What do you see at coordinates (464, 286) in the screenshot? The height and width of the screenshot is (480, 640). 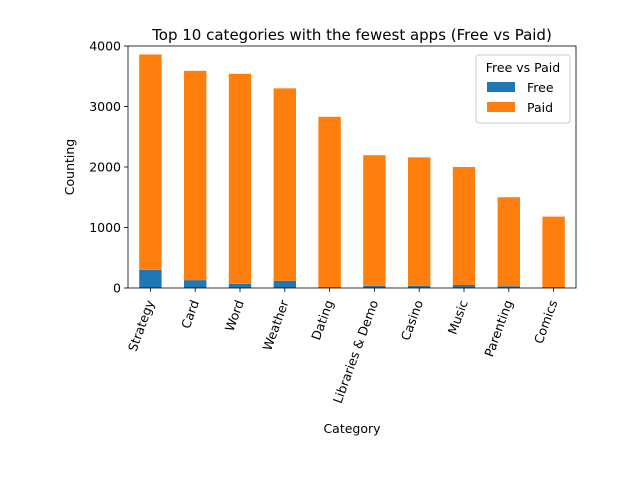 I see `bar-free-music` at bounding box center [464, 286].